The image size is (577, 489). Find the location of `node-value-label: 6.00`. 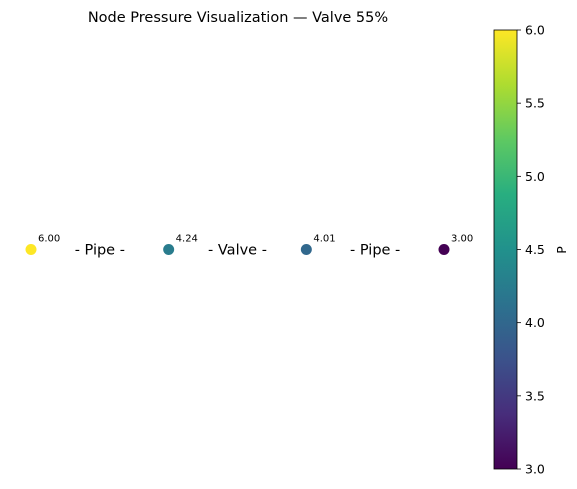

node-value-label: 6.00 is located at coordinates (49, 239).